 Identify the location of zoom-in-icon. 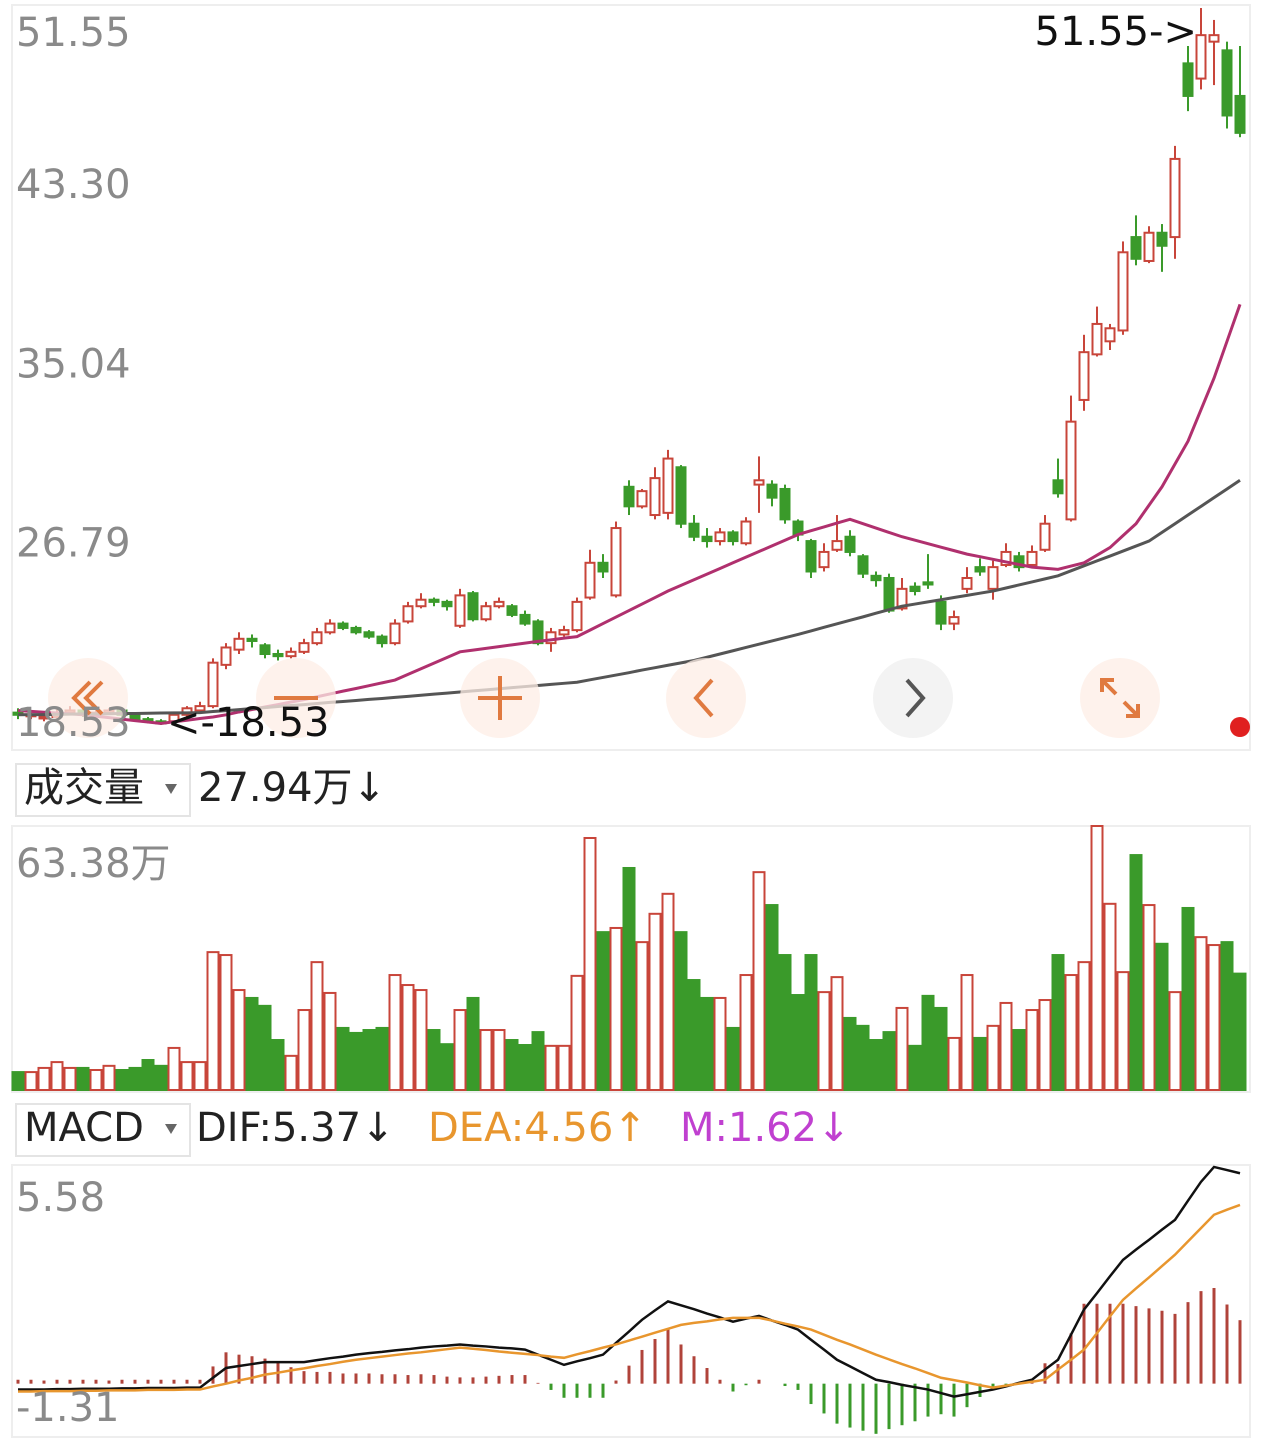
(500, 698).